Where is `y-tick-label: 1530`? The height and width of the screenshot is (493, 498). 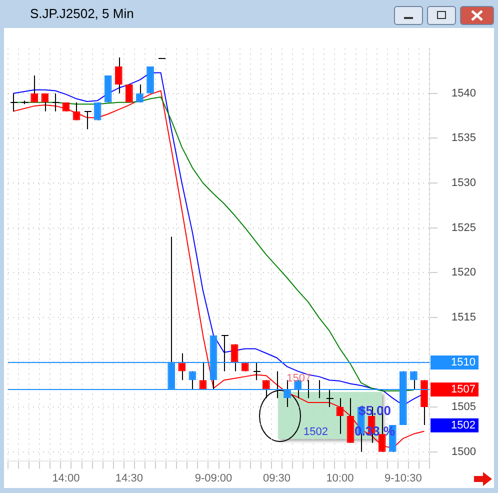
y-tick-label: 1530 is located at coordinates (464, 183).